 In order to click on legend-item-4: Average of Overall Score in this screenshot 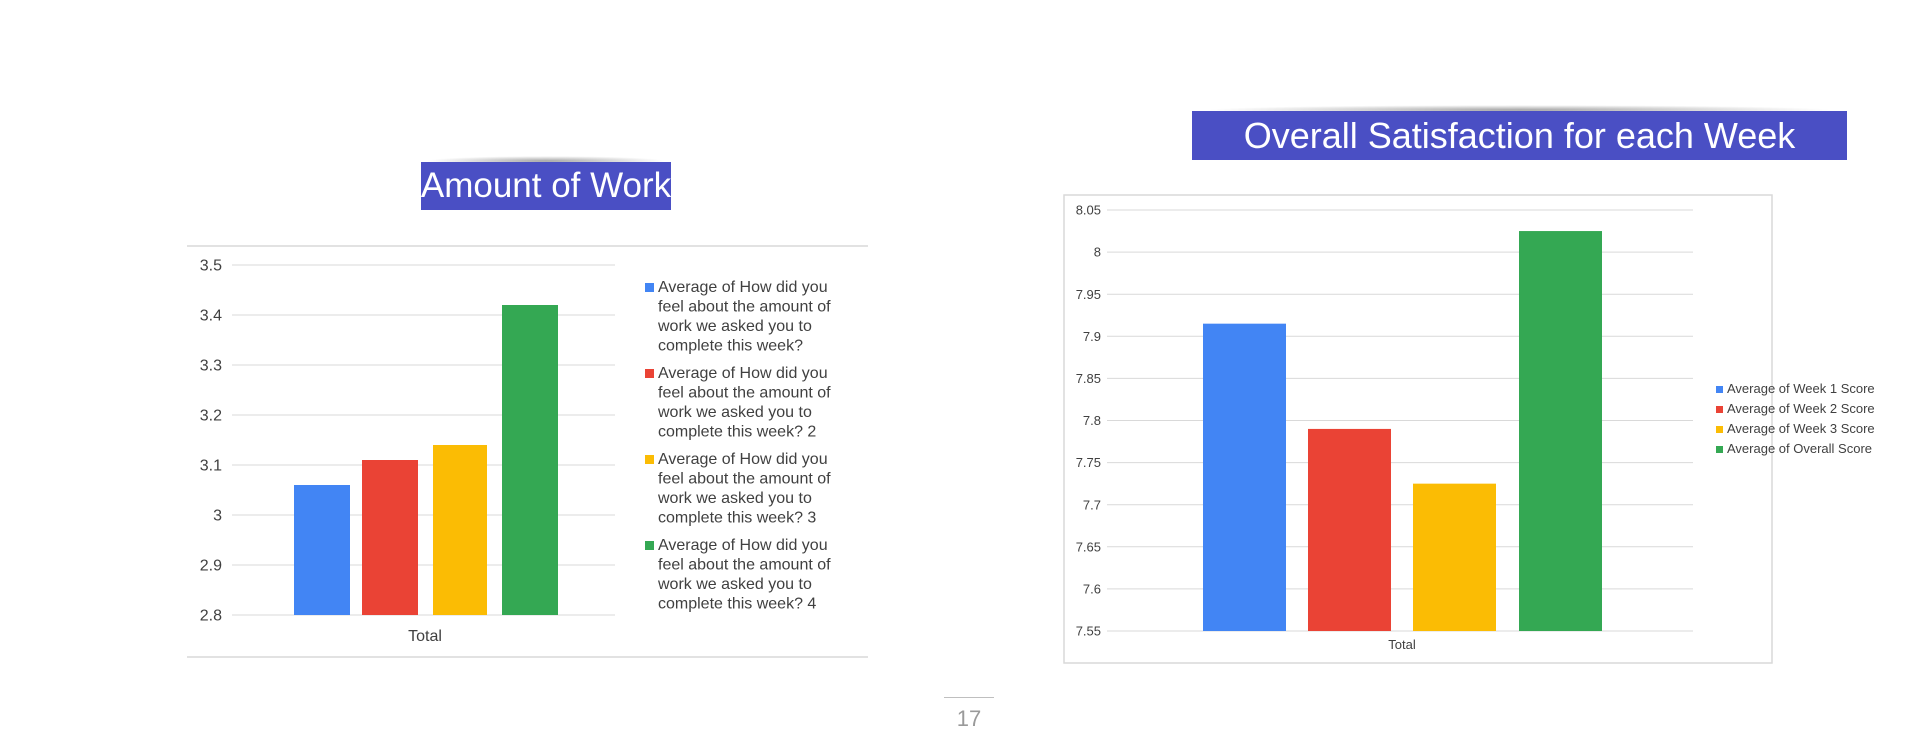, I will do `click(1794, 448)`.